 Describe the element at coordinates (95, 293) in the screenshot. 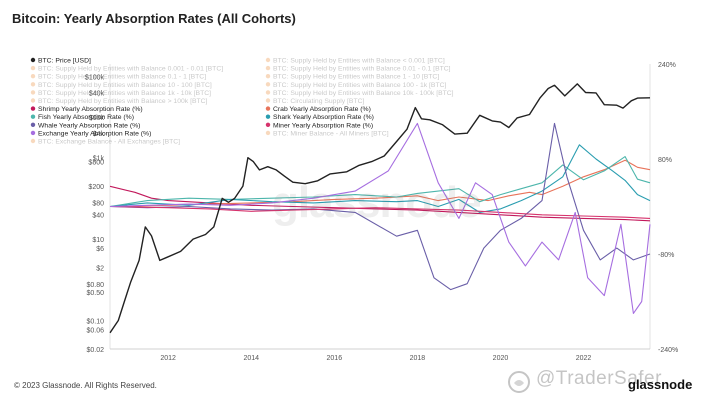

I see `y-left-tick-label: $0.50` at that location.